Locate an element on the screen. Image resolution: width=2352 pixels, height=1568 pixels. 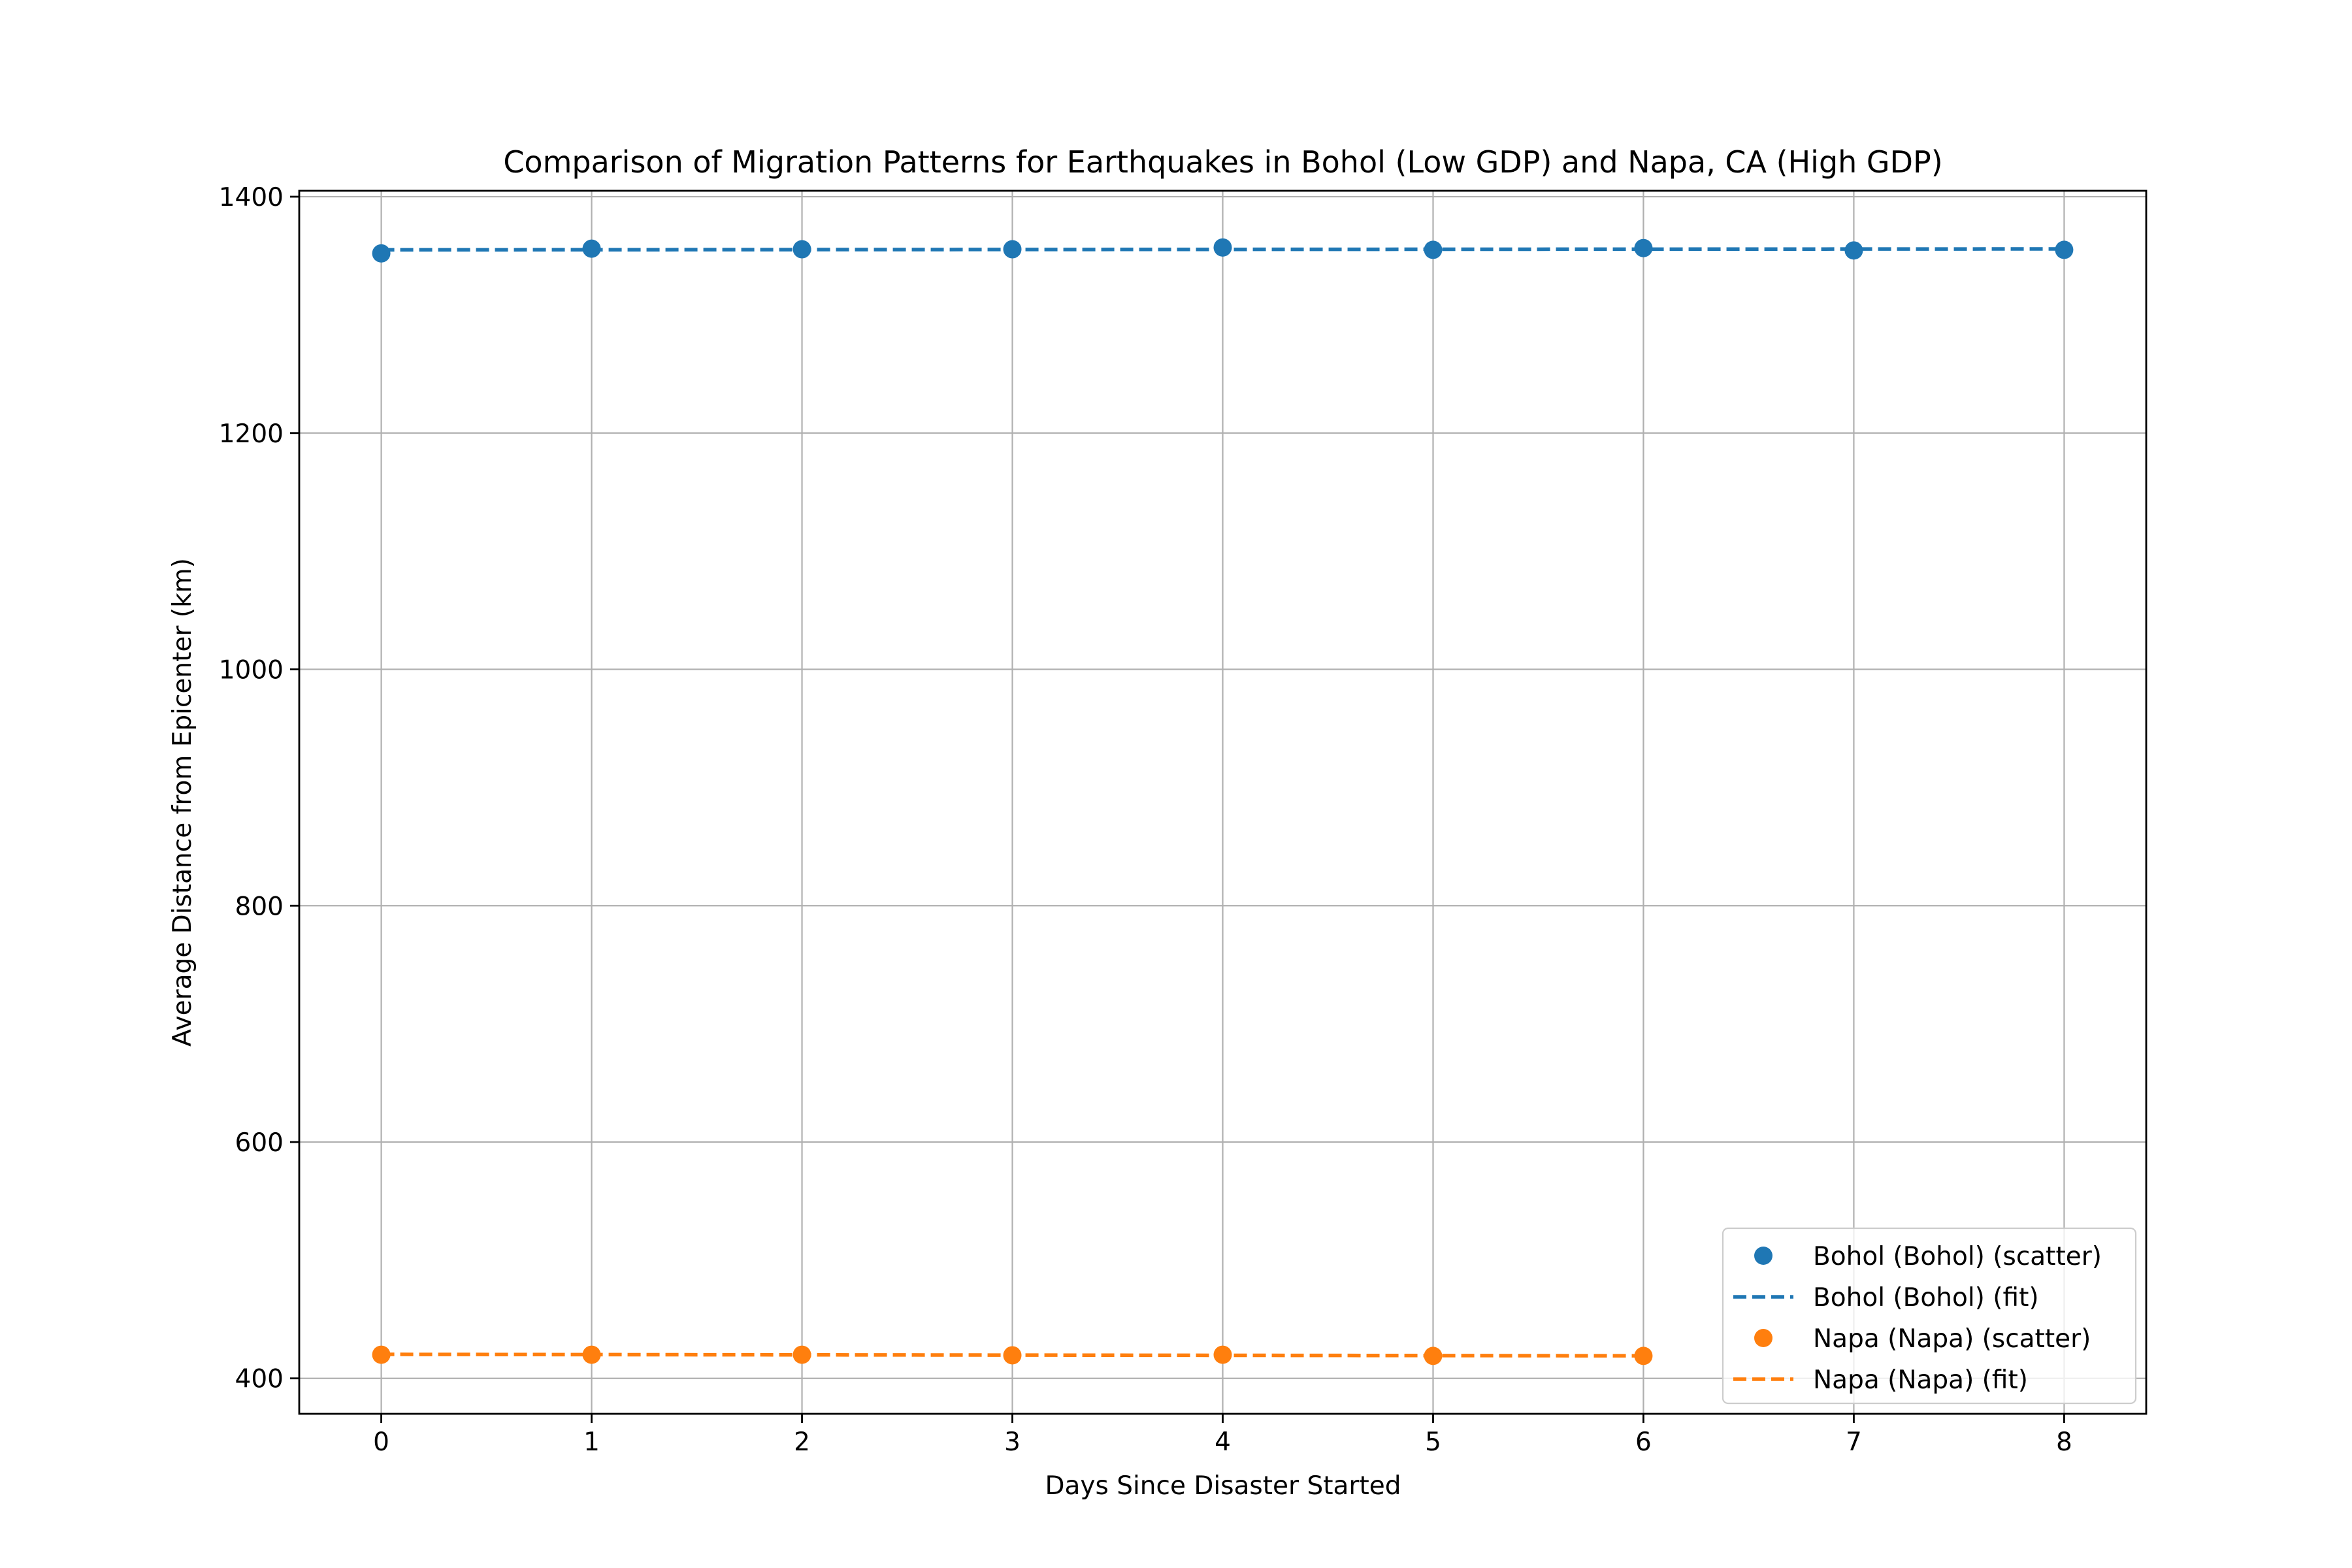
y-tick-label: 600 is located at coordinates (259, 1143).